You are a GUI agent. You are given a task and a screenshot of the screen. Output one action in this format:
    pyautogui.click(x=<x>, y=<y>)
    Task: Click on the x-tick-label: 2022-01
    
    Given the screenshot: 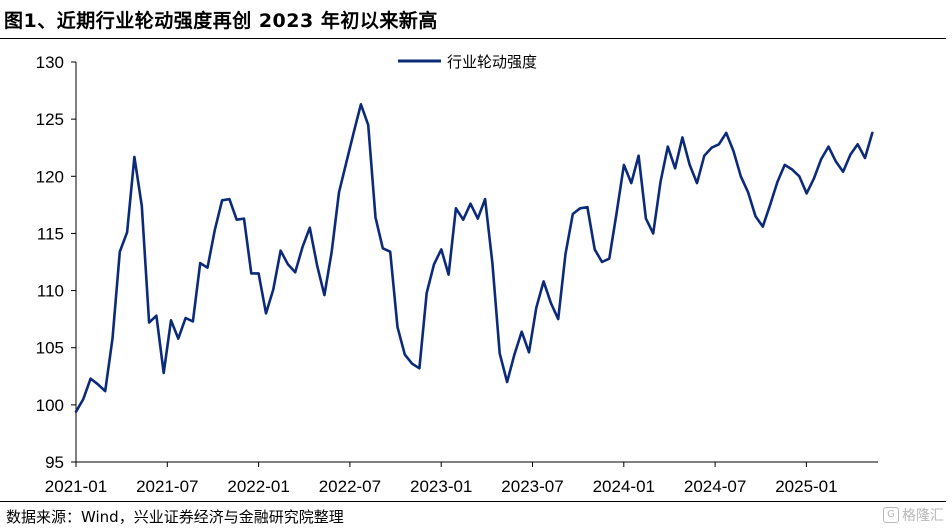 What is the action you would take?
    pyautogui.click(x=258, y=486)
    